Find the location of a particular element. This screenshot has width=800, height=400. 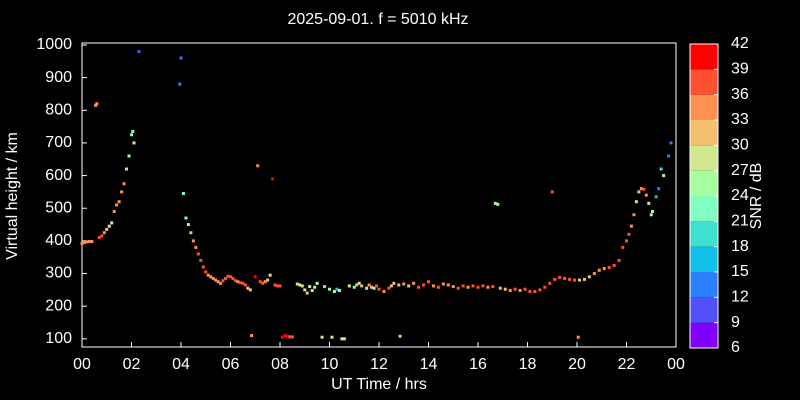

x-tick-label: 08 is located at coordinates (280, 364).